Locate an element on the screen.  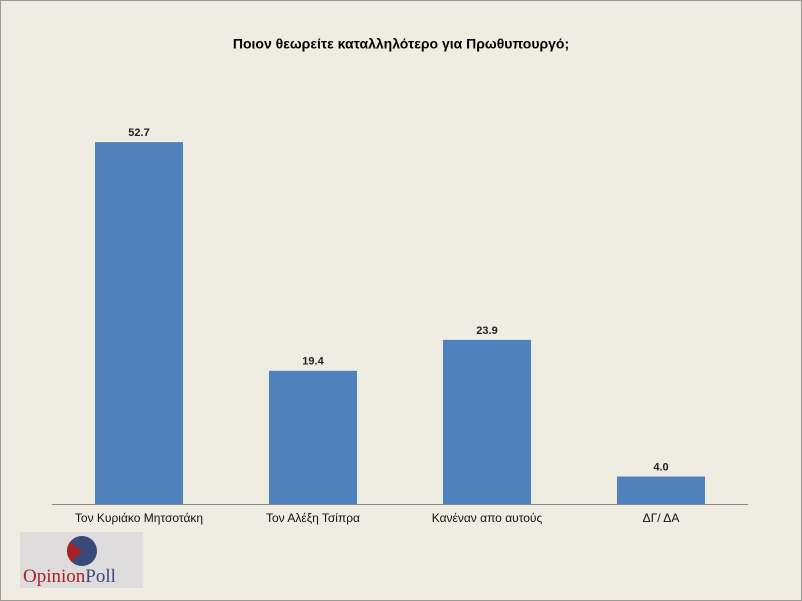
logo-second: Poll is located at coordinates (100, 576).